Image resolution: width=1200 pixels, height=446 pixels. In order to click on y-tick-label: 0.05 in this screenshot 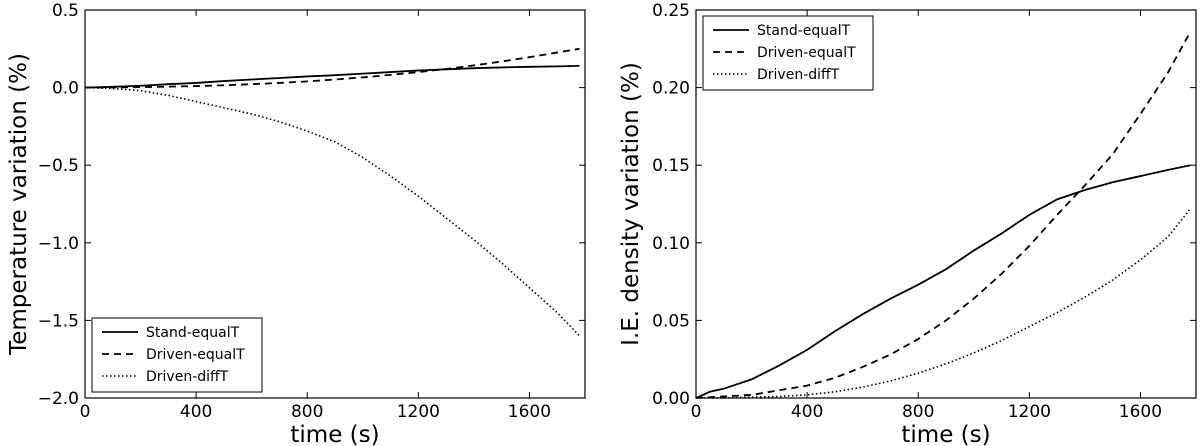, I will do `click(671, 321)`.